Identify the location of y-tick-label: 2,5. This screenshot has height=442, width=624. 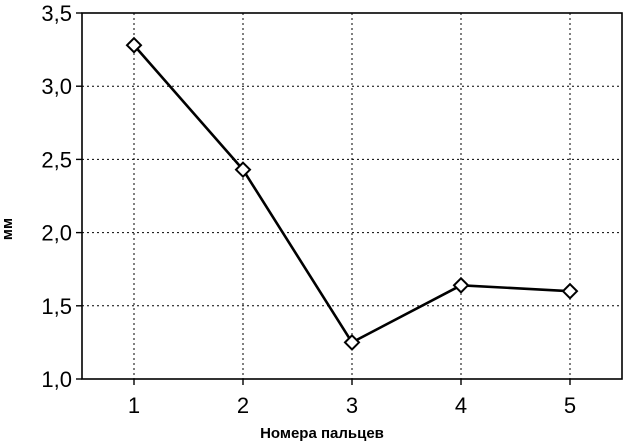
(56, 159).